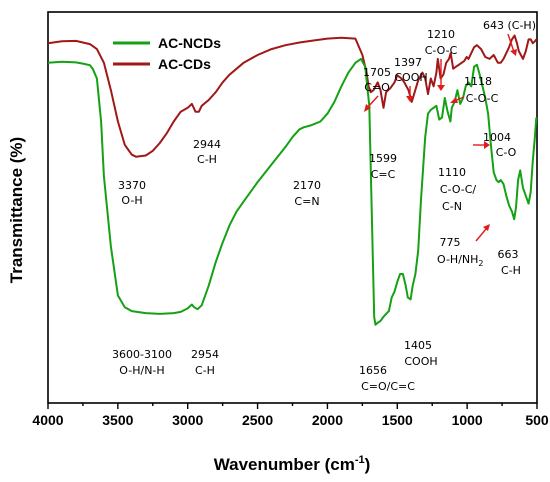 This screenshot has width=550, height=482. What do you see at coordinates (506, 152) in the screenshot?
I see `anno-1004-txt: C-O` at bounding box center [506, 152].